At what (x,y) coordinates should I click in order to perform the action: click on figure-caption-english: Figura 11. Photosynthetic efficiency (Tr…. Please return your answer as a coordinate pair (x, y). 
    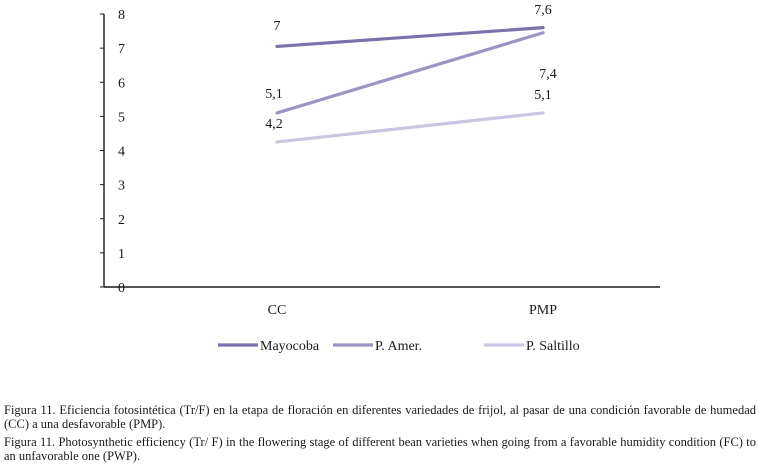
    Looking at the image, I should click on (380, 449).